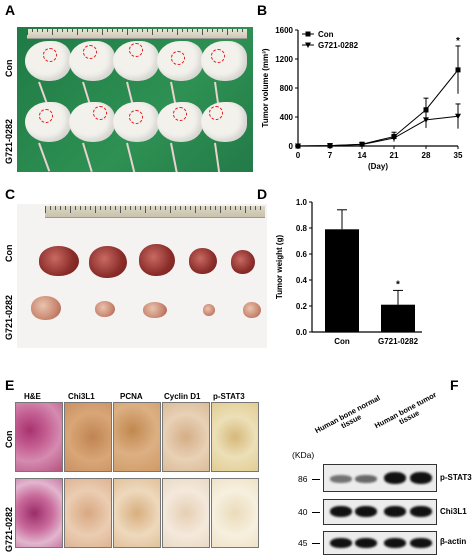 The image size is (474, 557). Describe the element at coordinates (224, 61) in the screenshot. I see `mouse` at that location.